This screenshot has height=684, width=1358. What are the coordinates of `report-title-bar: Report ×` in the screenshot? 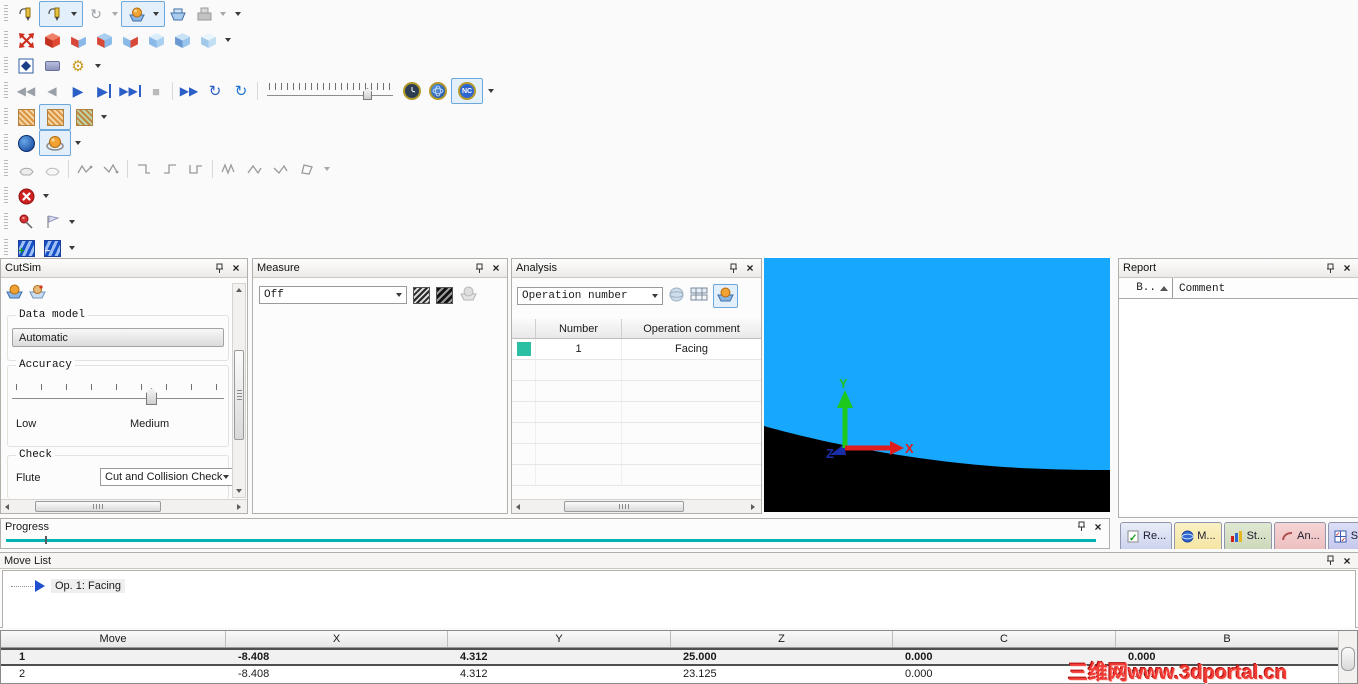 It's located at (1238, 268).